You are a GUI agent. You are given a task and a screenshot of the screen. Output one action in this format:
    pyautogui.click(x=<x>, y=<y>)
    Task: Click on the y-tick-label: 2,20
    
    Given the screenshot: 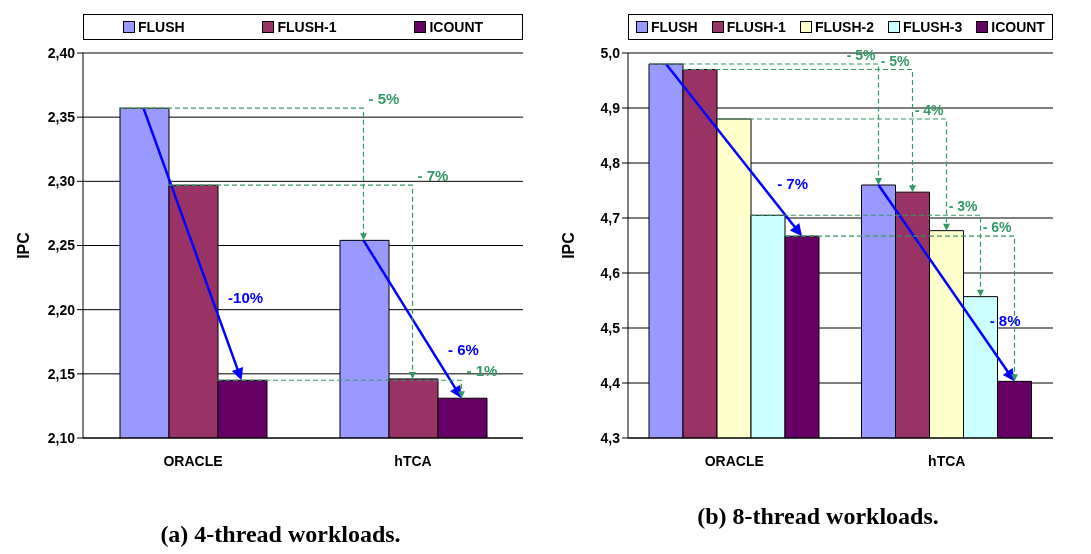 What is the action you would take?
    pyautogui.click(x=61, y=309)
    